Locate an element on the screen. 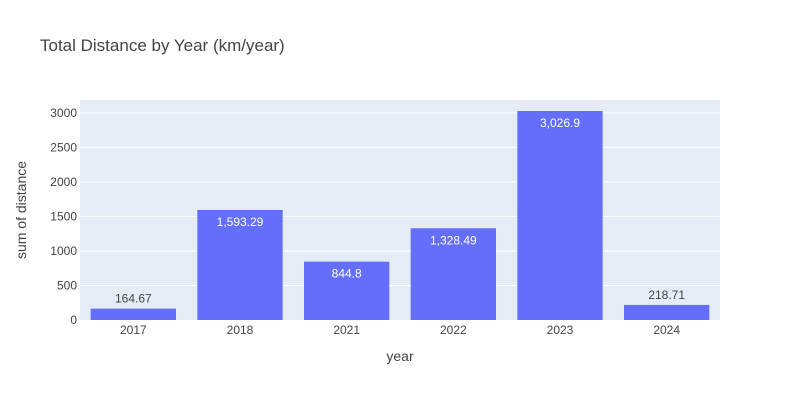 This screenshot has width=800, height=400. y-tick-label: 2000 is located at coordinates (63, 182).